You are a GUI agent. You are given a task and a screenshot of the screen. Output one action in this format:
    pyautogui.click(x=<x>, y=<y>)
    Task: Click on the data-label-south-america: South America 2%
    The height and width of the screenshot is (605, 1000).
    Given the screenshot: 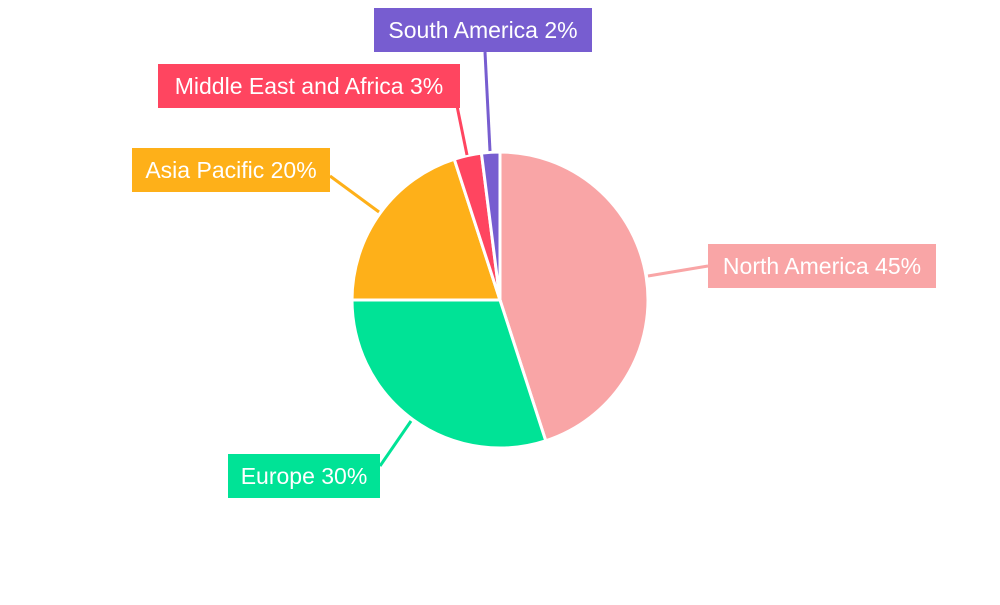 What is the action you would take?
    pyautogui.click(x=482, y=30)
    